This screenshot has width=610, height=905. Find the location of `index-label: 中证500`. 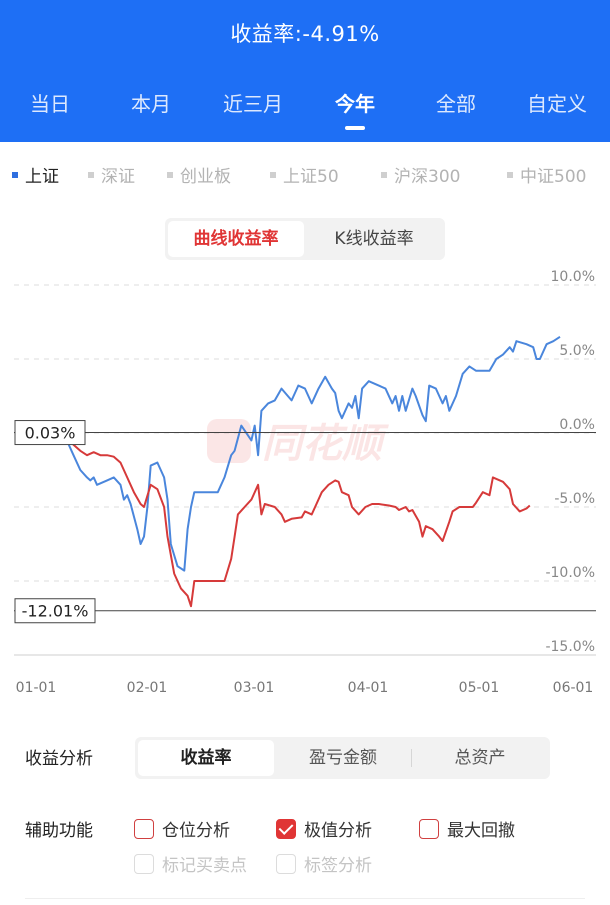

index-label: 中证500 is located at coordinates (553, 177).